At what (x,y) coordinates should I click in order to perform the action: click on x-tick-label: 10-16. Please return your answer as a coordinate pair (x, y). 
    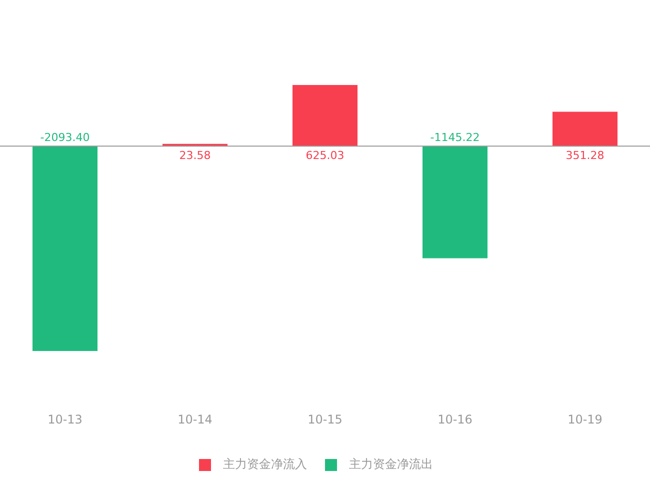
    Looking at the image, I should click on (455, 419).